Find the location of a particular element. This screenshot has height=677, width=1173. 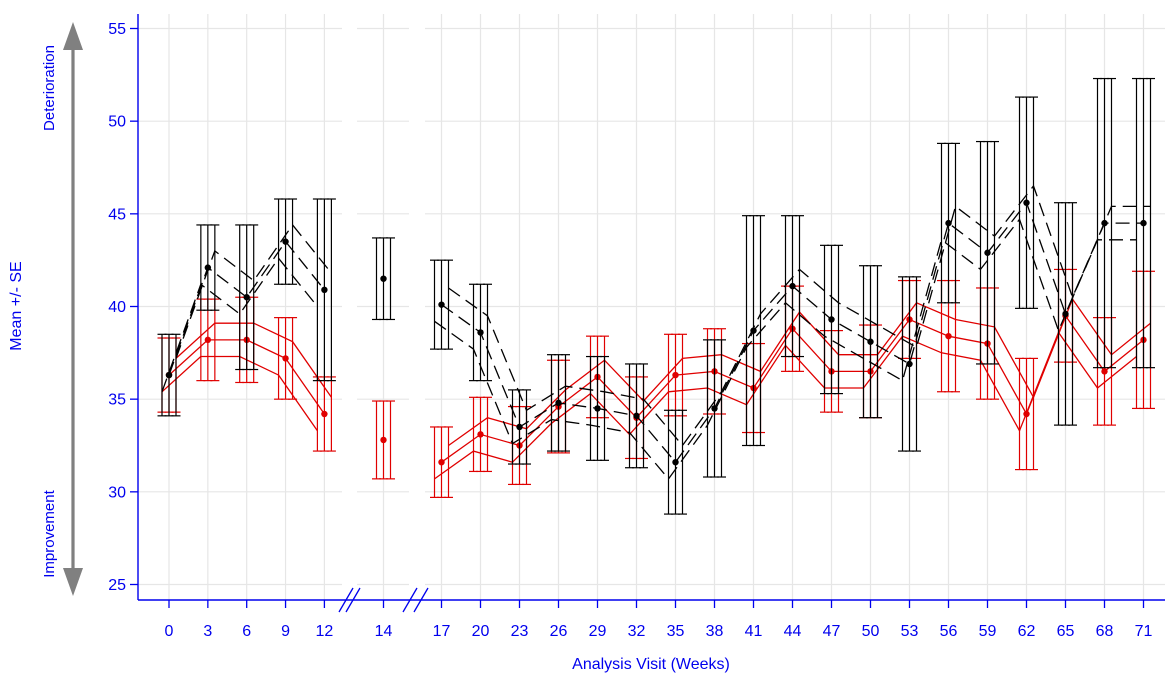

x-tick-label: 44 is located at coordinates (793, 631).